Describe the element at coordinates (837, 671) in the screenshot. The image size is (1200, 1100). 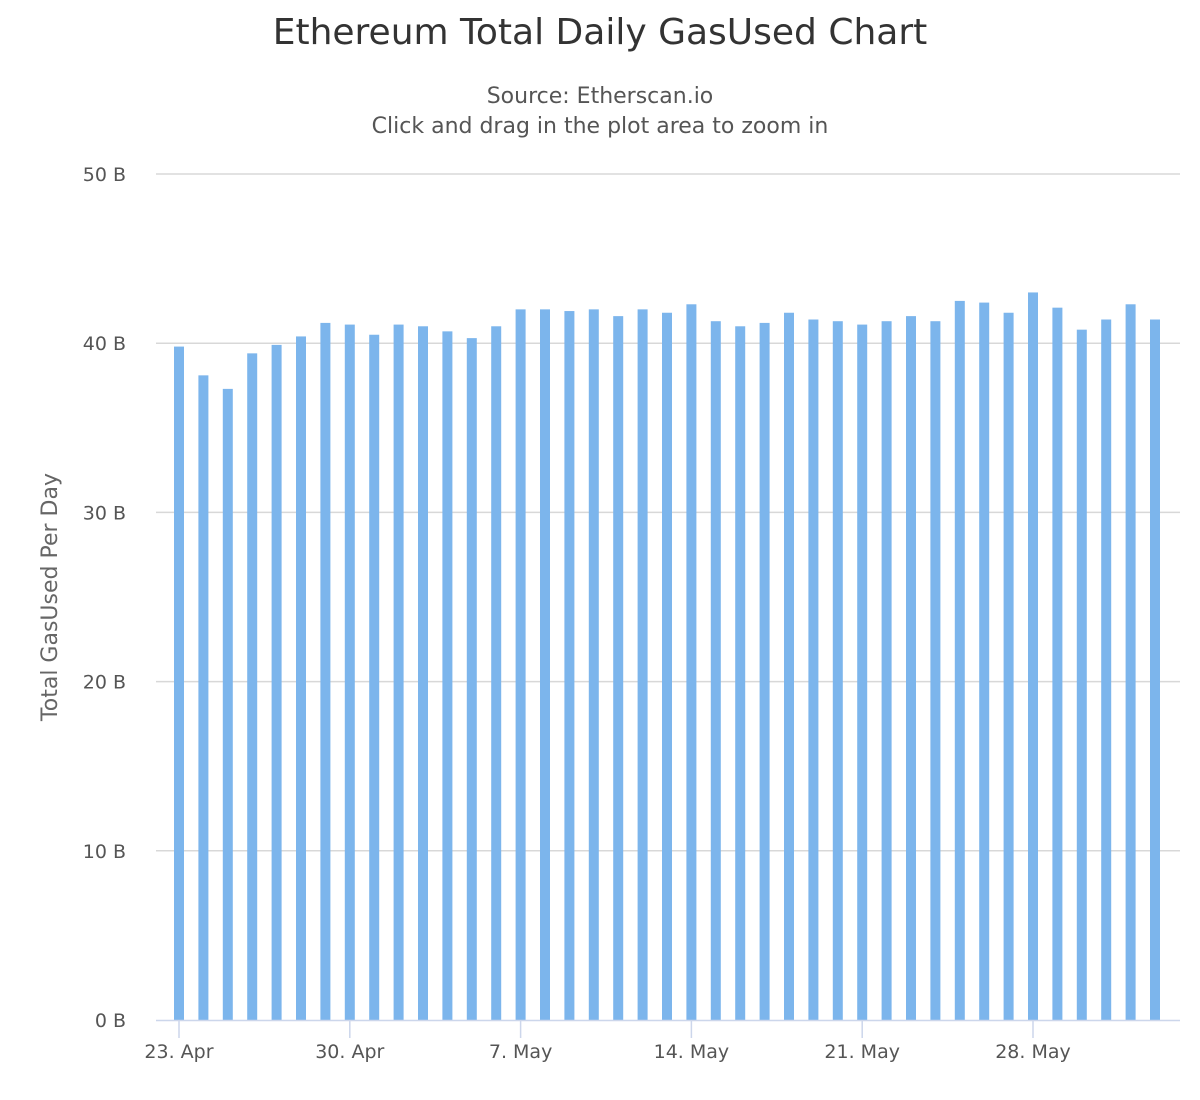
I see `bar: 20 May: 41.3 B` at that location.